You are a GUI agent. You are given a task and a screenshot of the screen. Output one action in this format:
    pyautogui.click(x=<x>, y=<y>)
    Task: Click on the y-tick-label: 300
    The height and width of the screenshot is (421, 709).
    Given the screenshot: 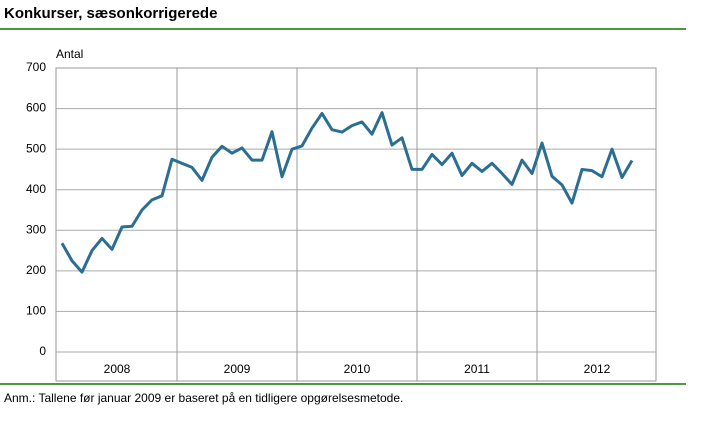 What is the action you would take?
    pyautogui.click(x=36, y=229)
    